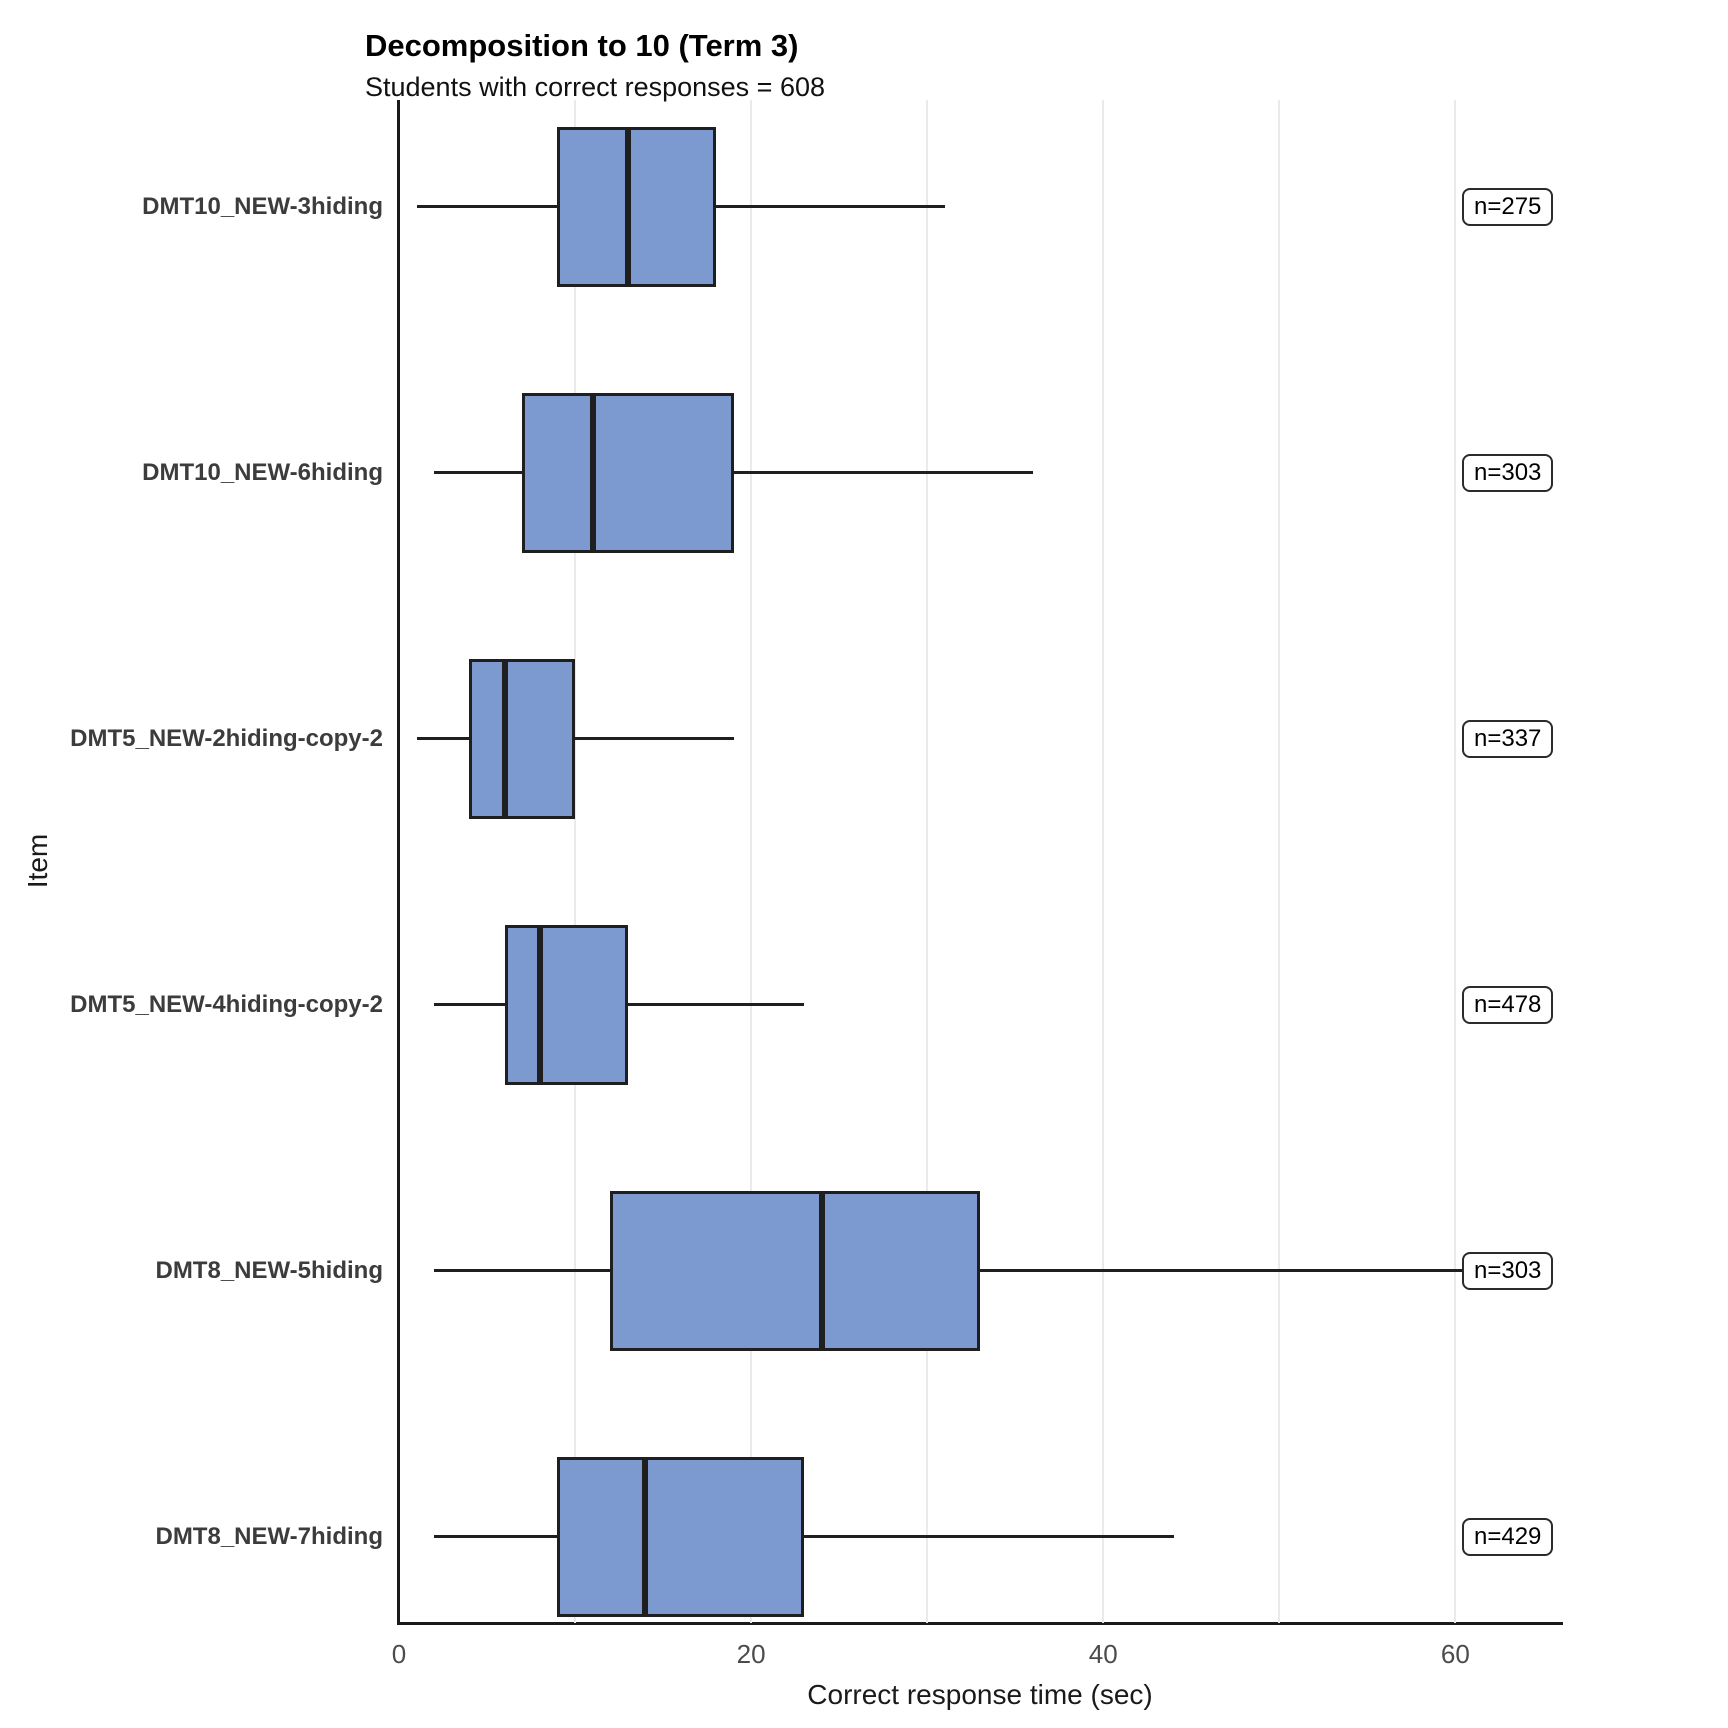 This screenshot has height=1728, width=1728. What do you see at coordinates (595, 87) in the screenshot?
I see `chart-subtitle: Students with correct responses = 608` at bounding box center [595, 87].